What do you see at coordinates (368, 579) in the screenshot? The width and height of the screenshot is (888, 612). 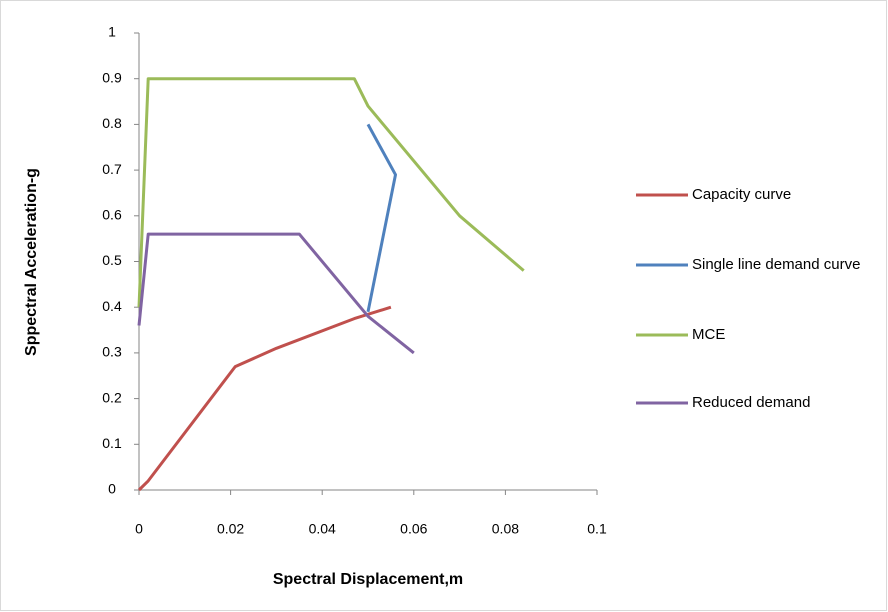 I see `x-axis-title: Spectral Displacement,m` at bounding box center [368, 579].